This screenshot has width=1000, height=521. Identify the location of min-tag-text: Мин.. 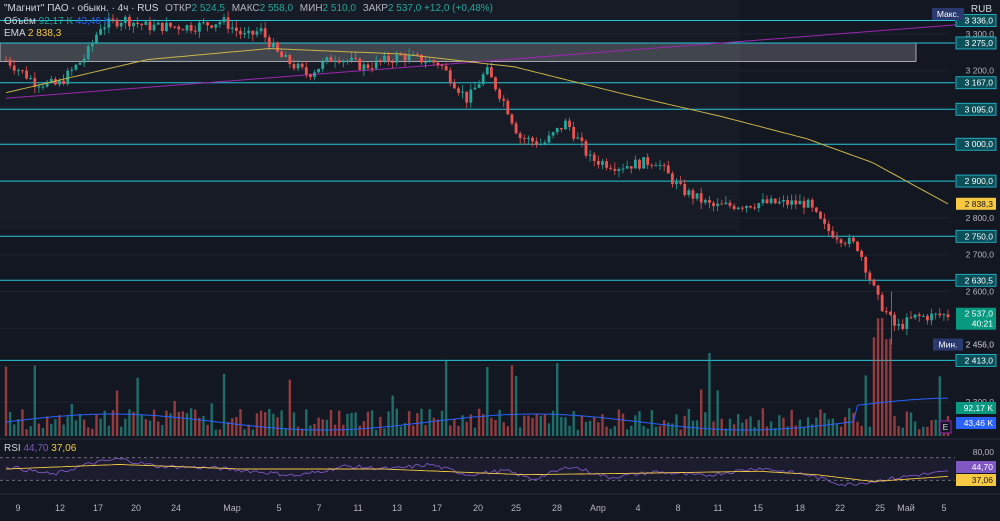
(948, 345).